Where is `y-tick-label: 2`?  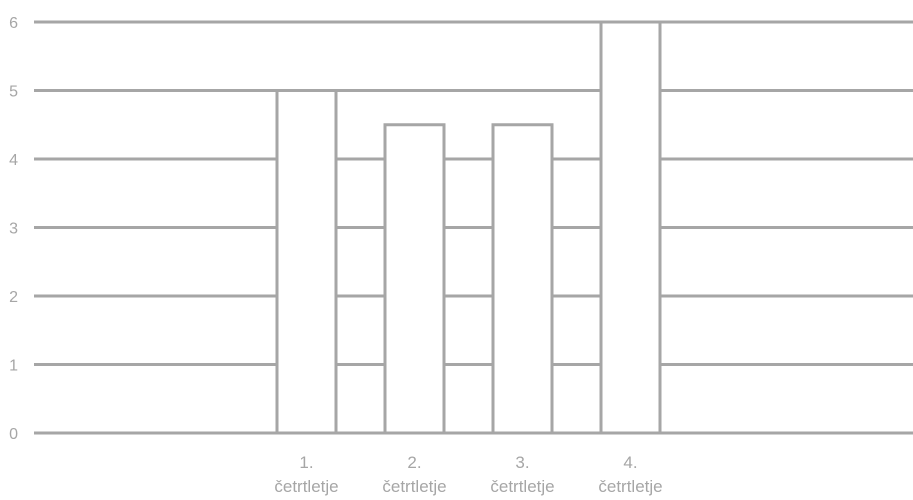 y-tick-label: 2 is located at coordinates (13, 297).